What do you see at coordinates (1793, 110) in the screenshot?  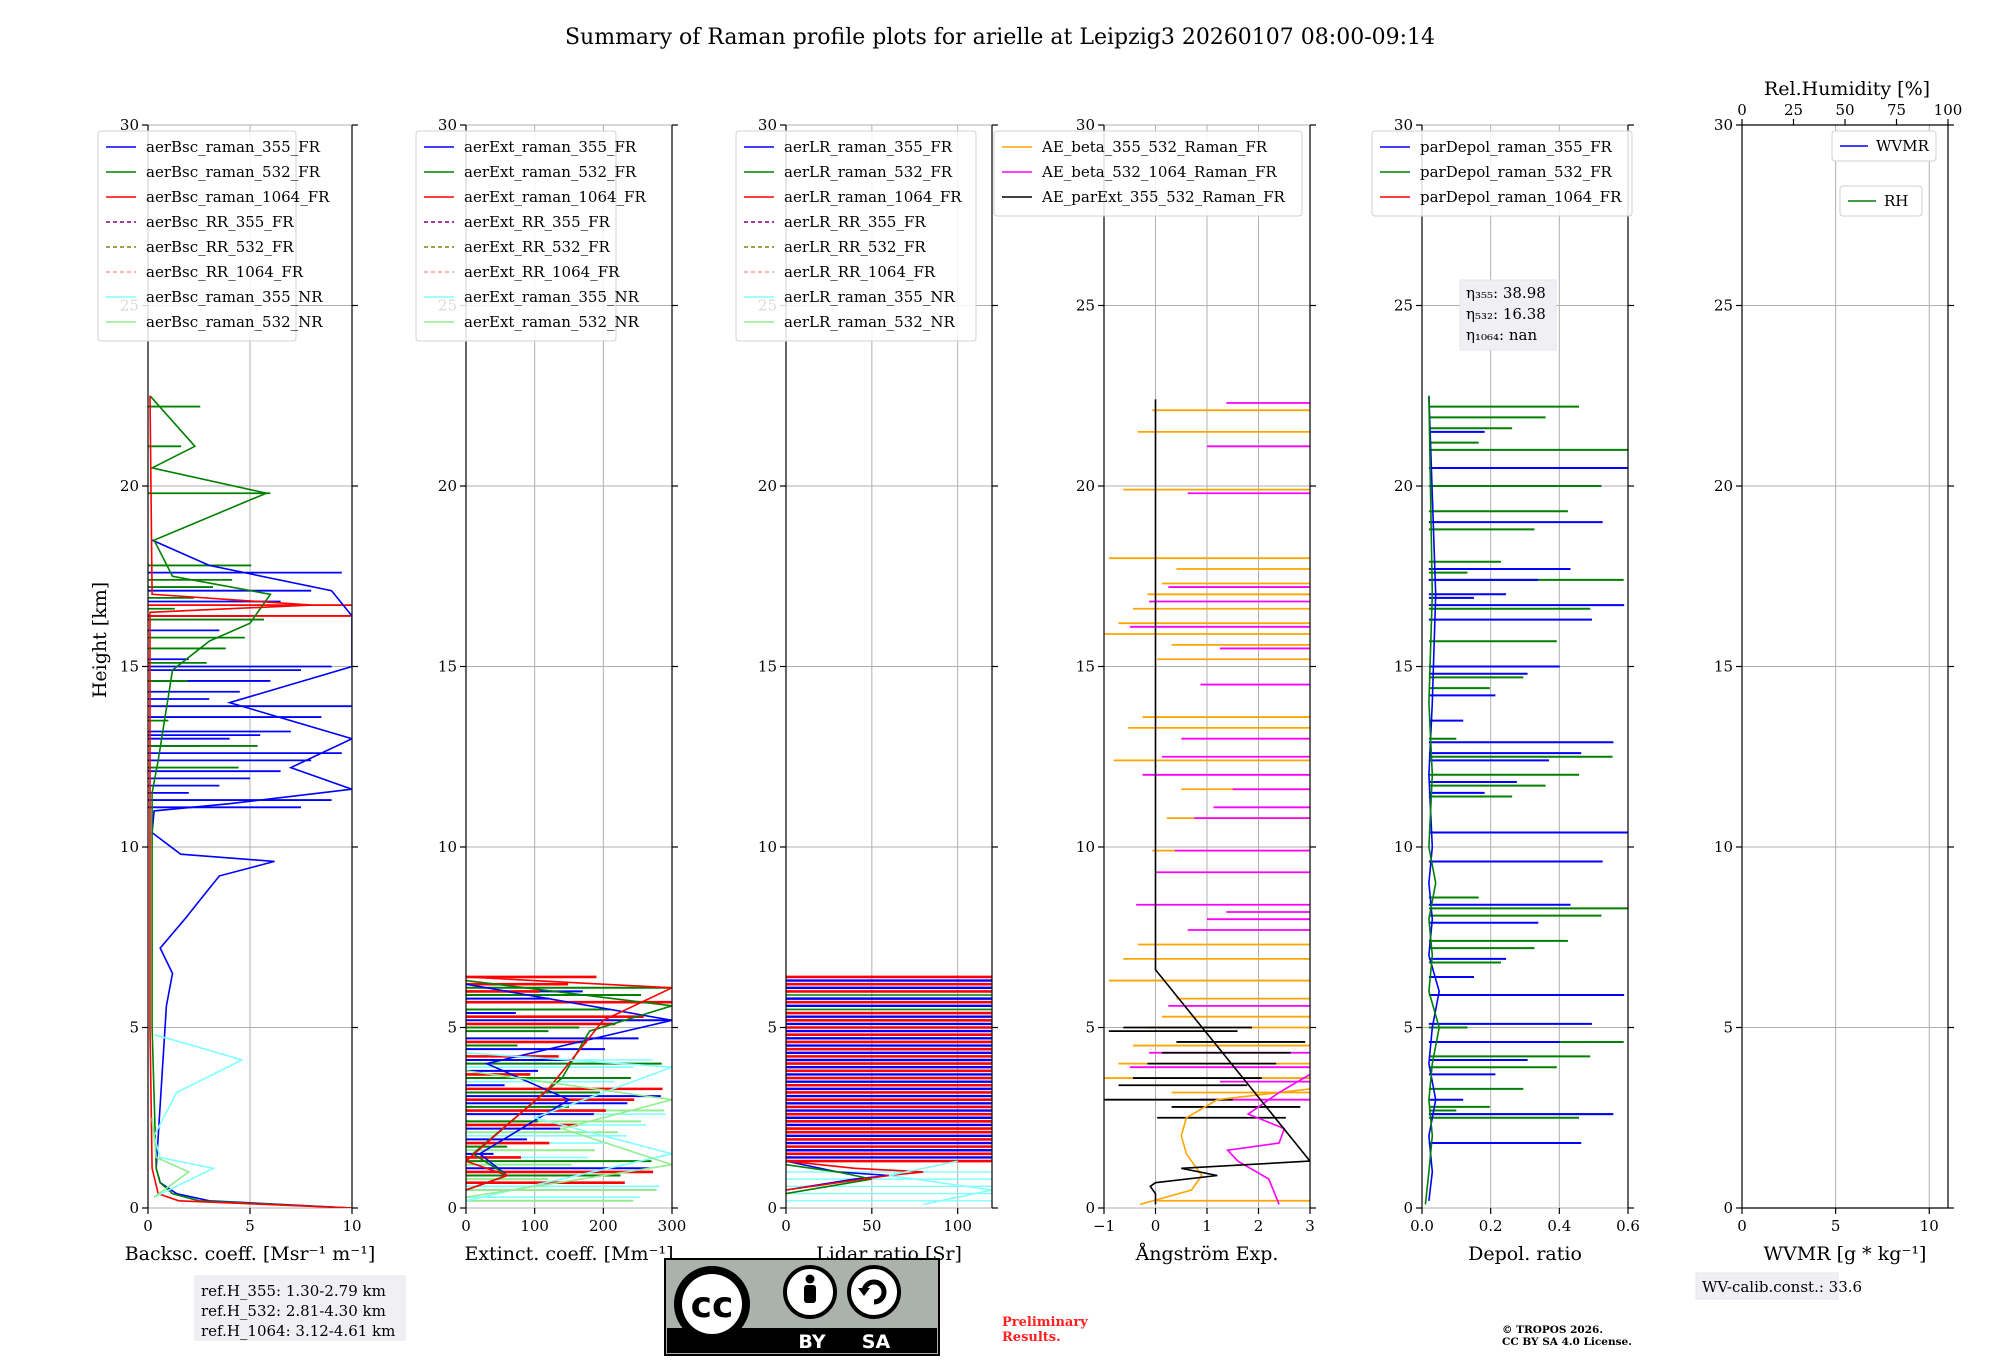 I see `top-tick-label: 25` at bounding box center [1793, 110].